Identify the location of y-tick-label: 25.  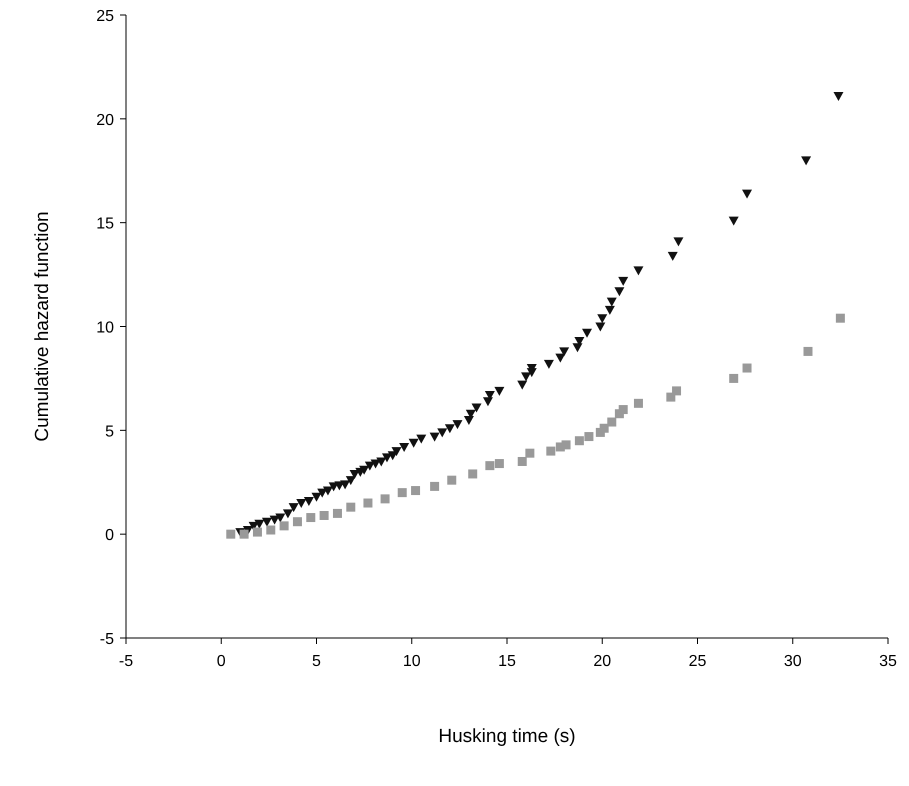
(105, 16).